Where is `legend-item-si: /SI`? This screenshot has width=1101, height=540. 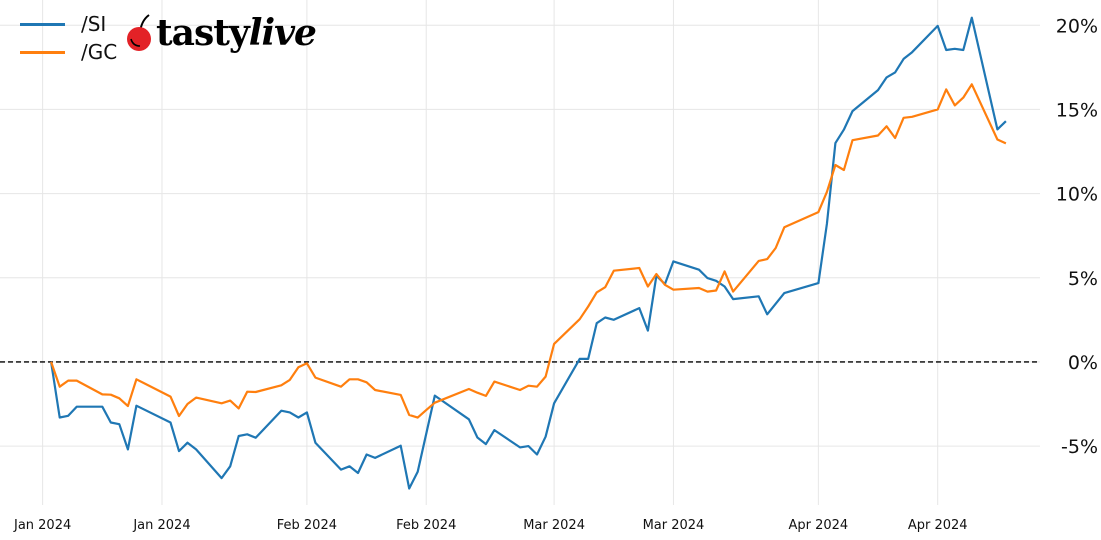 legend-item-si: /SI is located at coordinates (68, 24).